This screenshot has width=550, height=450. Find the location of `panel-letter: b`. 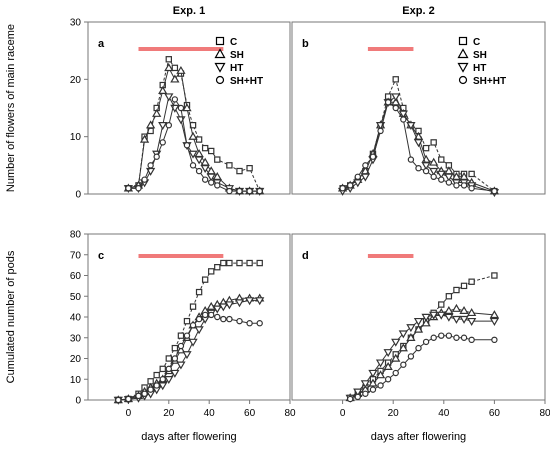

panel-letter: b is located at coordinates (305, 44).